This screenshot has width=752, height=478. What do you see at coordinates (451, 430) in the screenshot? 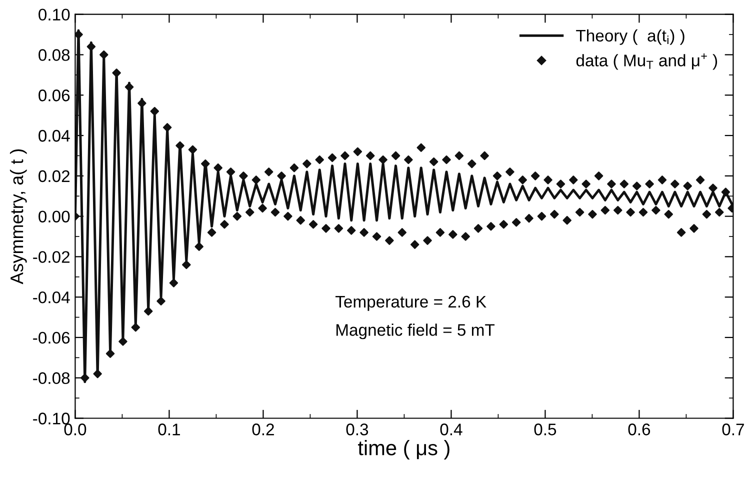
I see `x-tick-label: 0.4` at bounding box center [451, 430].